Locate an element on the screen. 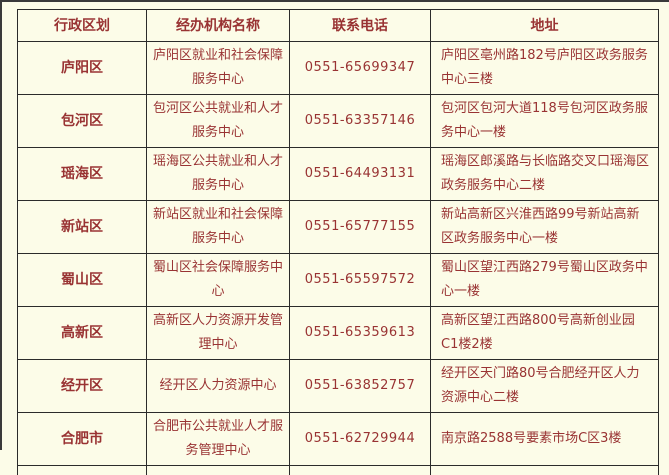  district-cell: 高新区 is located at coordinates (82, 333).